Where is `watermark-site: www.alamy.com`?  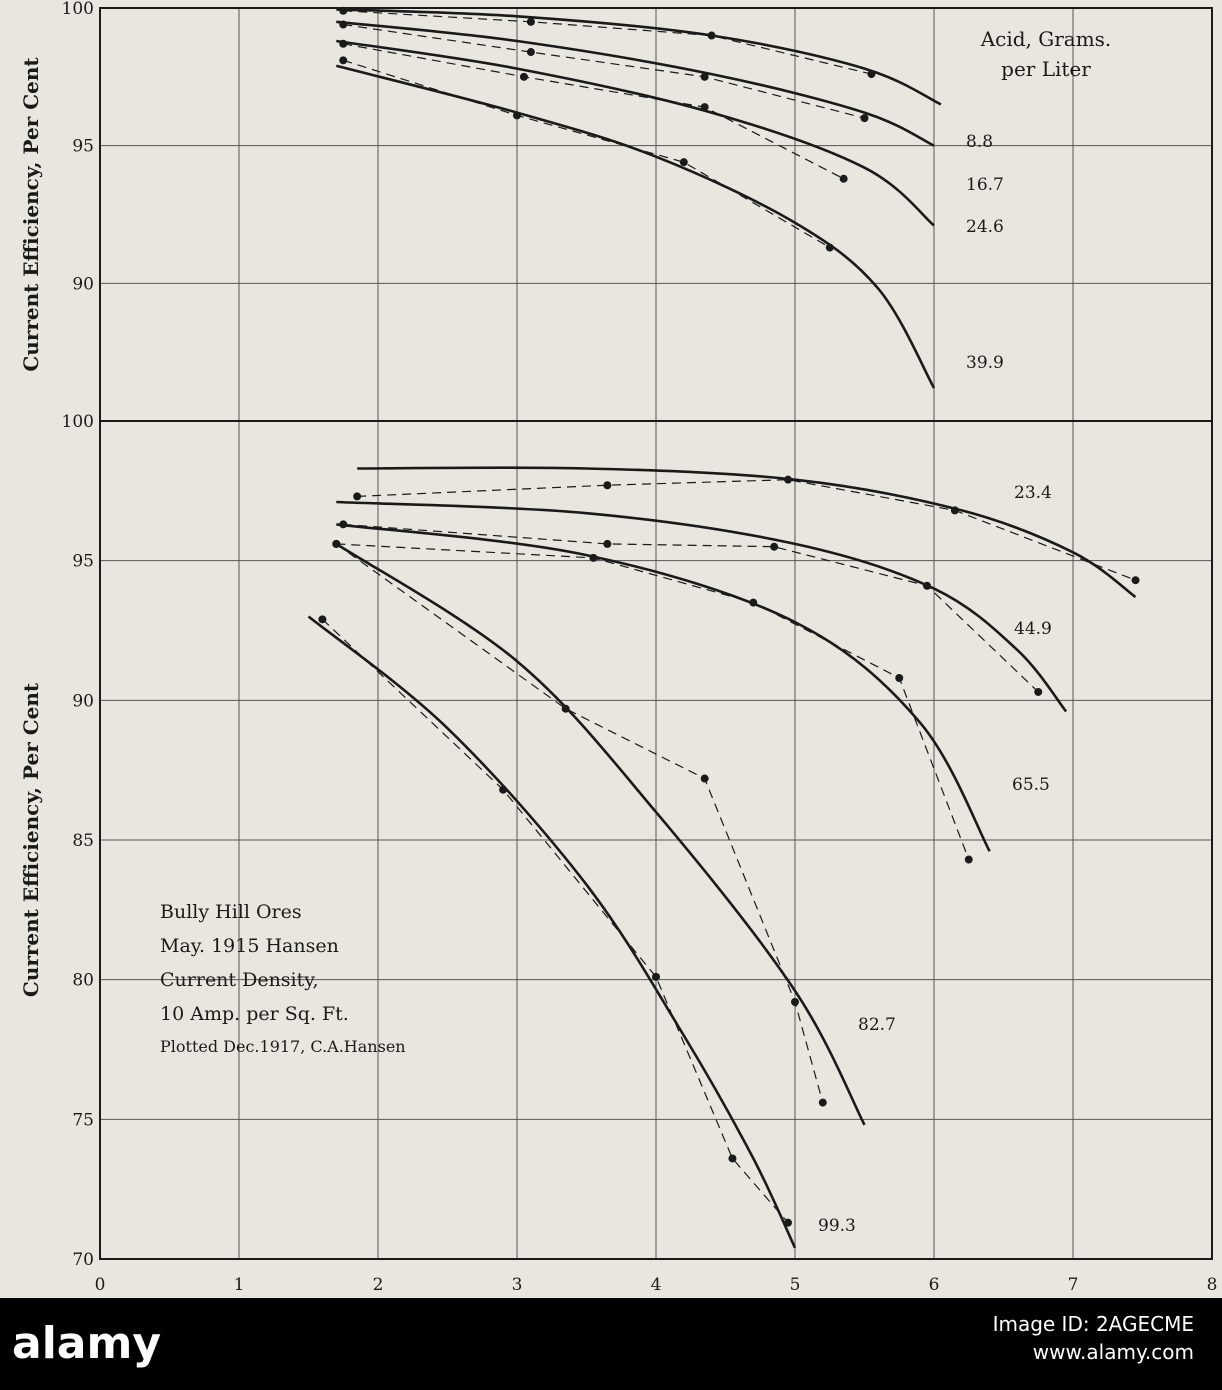 watermark-site: www.alamy.com is located at coordinates (1113, 1352).